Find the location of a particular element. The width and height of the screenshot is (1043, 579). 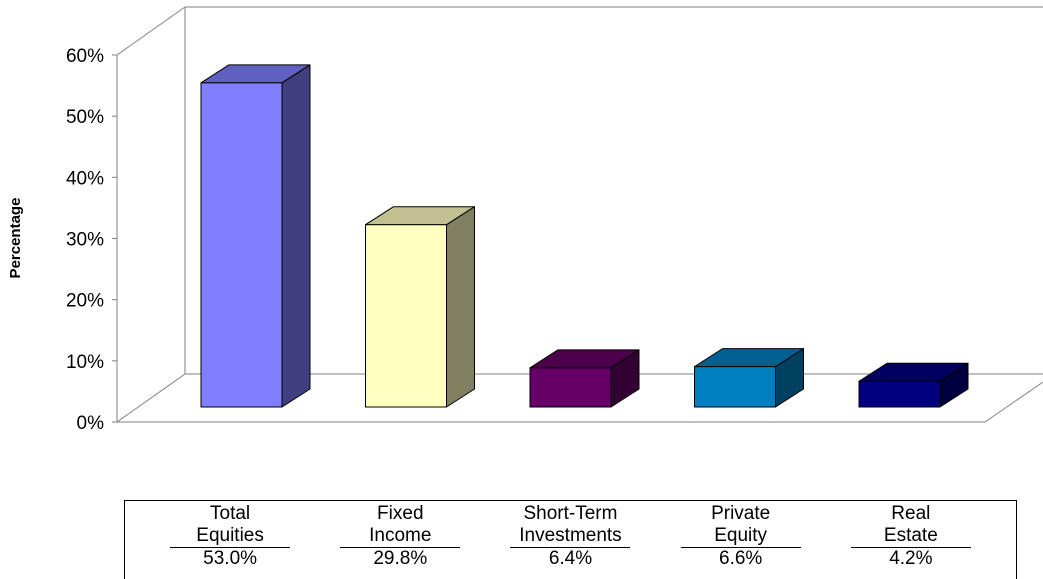

bar-private-equity is located at coordinates (749, 378).